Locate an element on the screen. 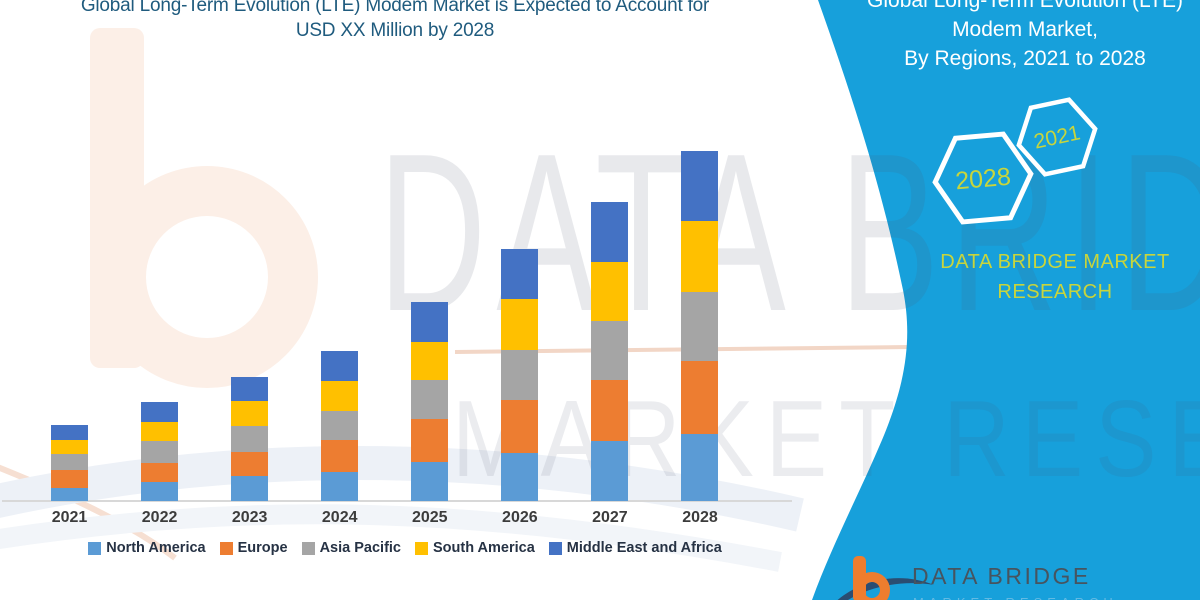 The image size is (1200, 600). hexagon-2021 is located at coordinates (1057, 137).